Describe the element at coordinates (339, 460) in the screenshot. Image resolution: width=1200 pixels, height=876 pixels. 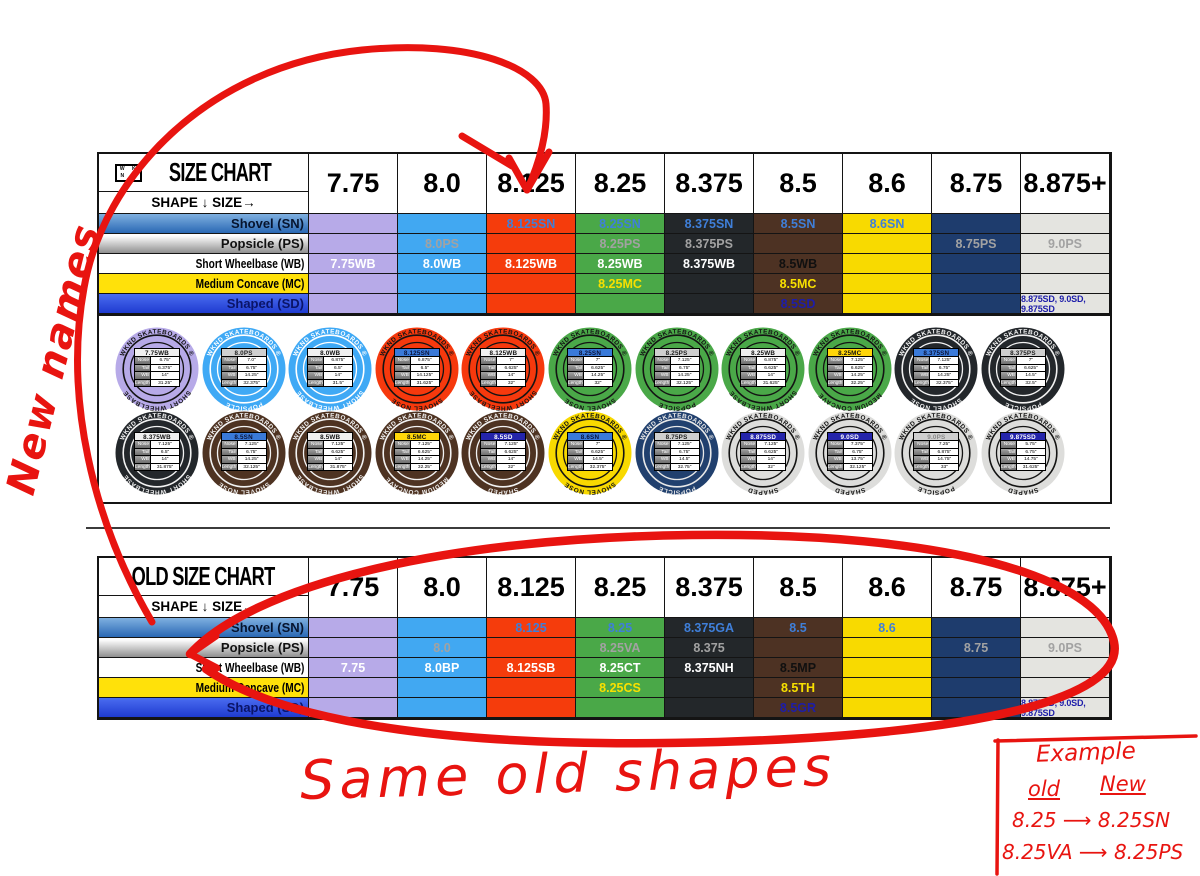
I see `badge-spec-value: 14"` at that location.